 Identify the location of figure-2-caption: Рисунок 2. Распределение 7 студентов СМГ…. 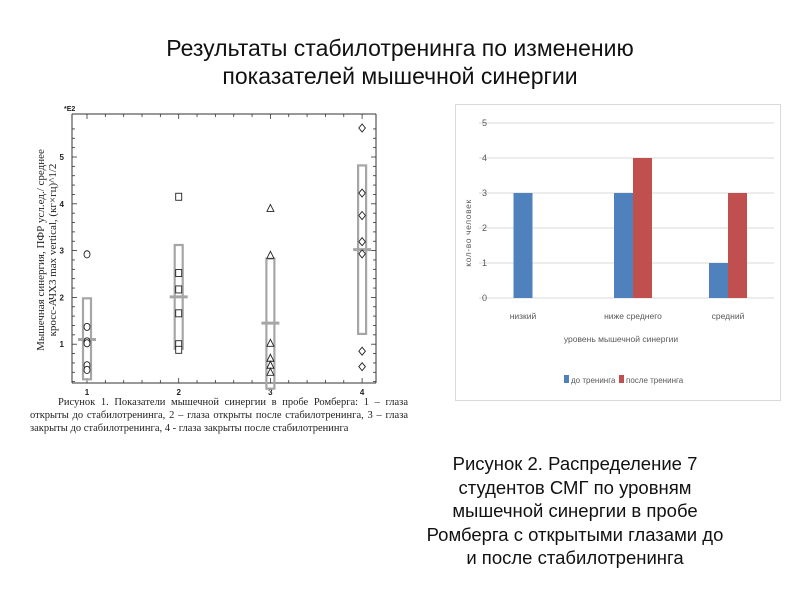
(575, 511).